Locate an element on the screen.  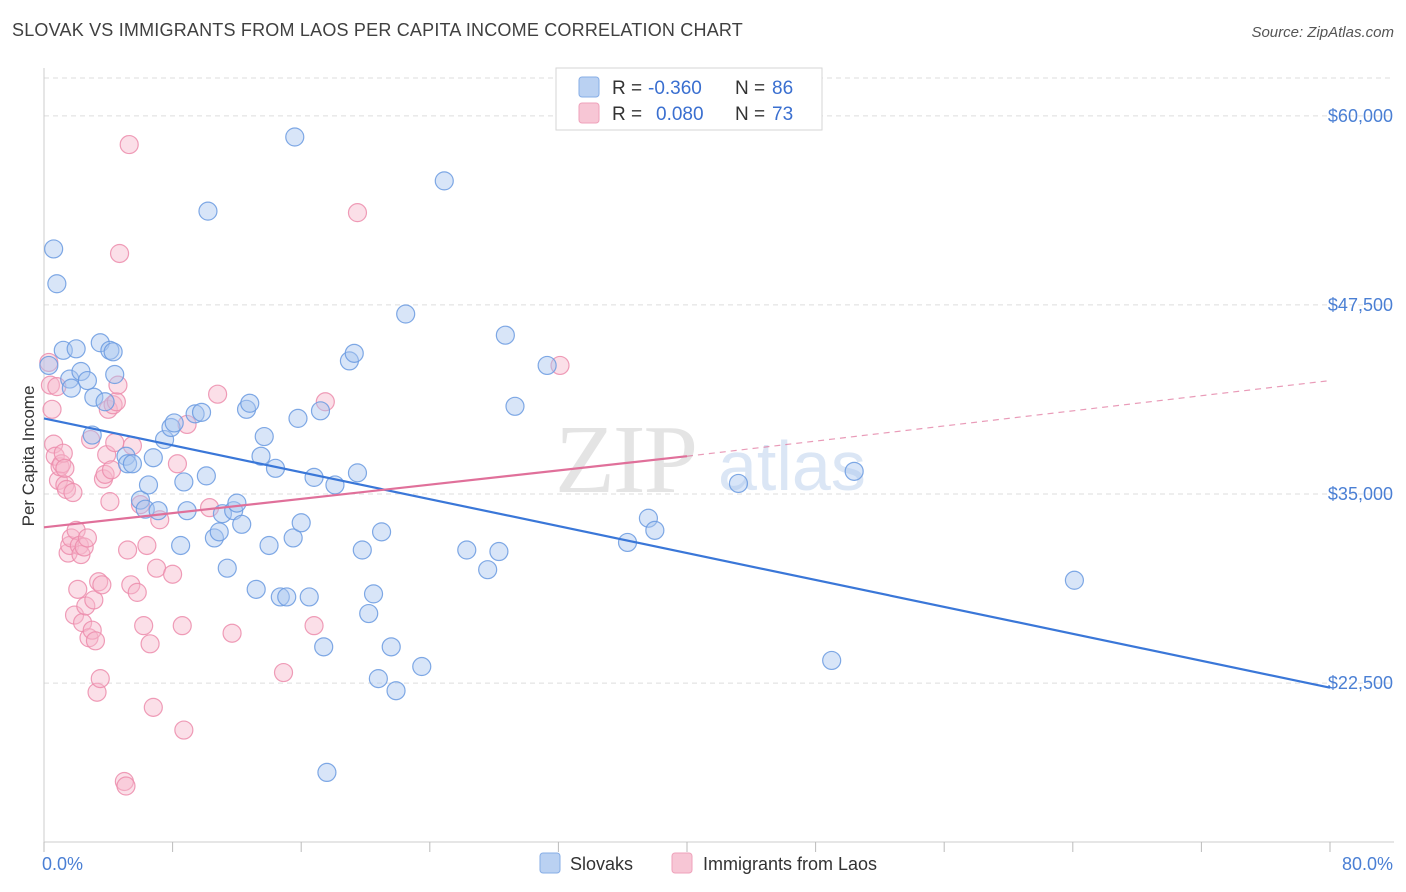
legend-r-value-2: 0.080 is located at coordinates (680, 114).